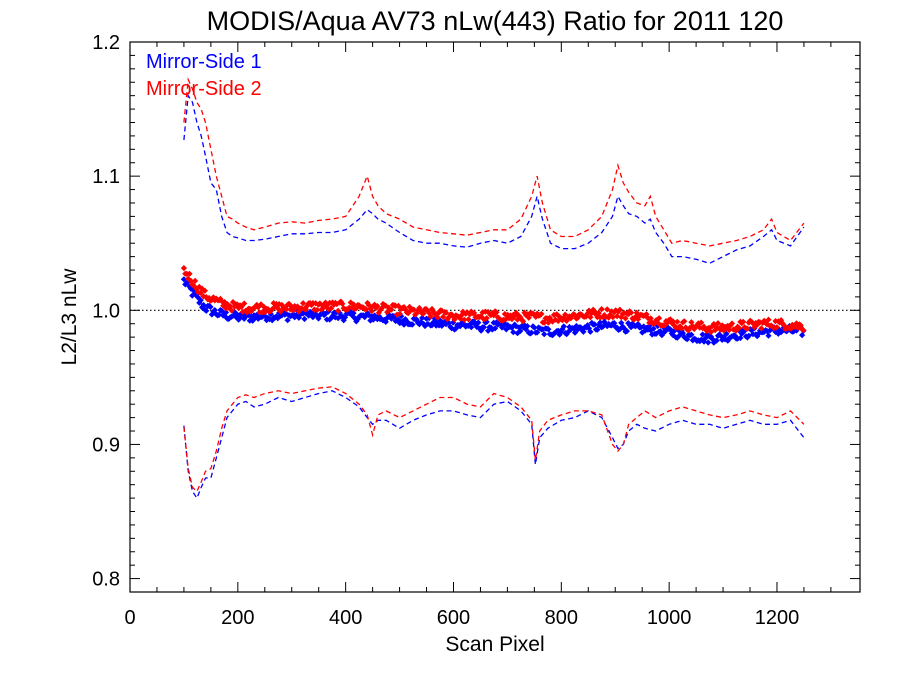 This screenshot has width=900, height=675. What do you see at coordinates (345, 618) in the screenshot?
I see `x-tick-label: 400` at bounding box center [345, 618].